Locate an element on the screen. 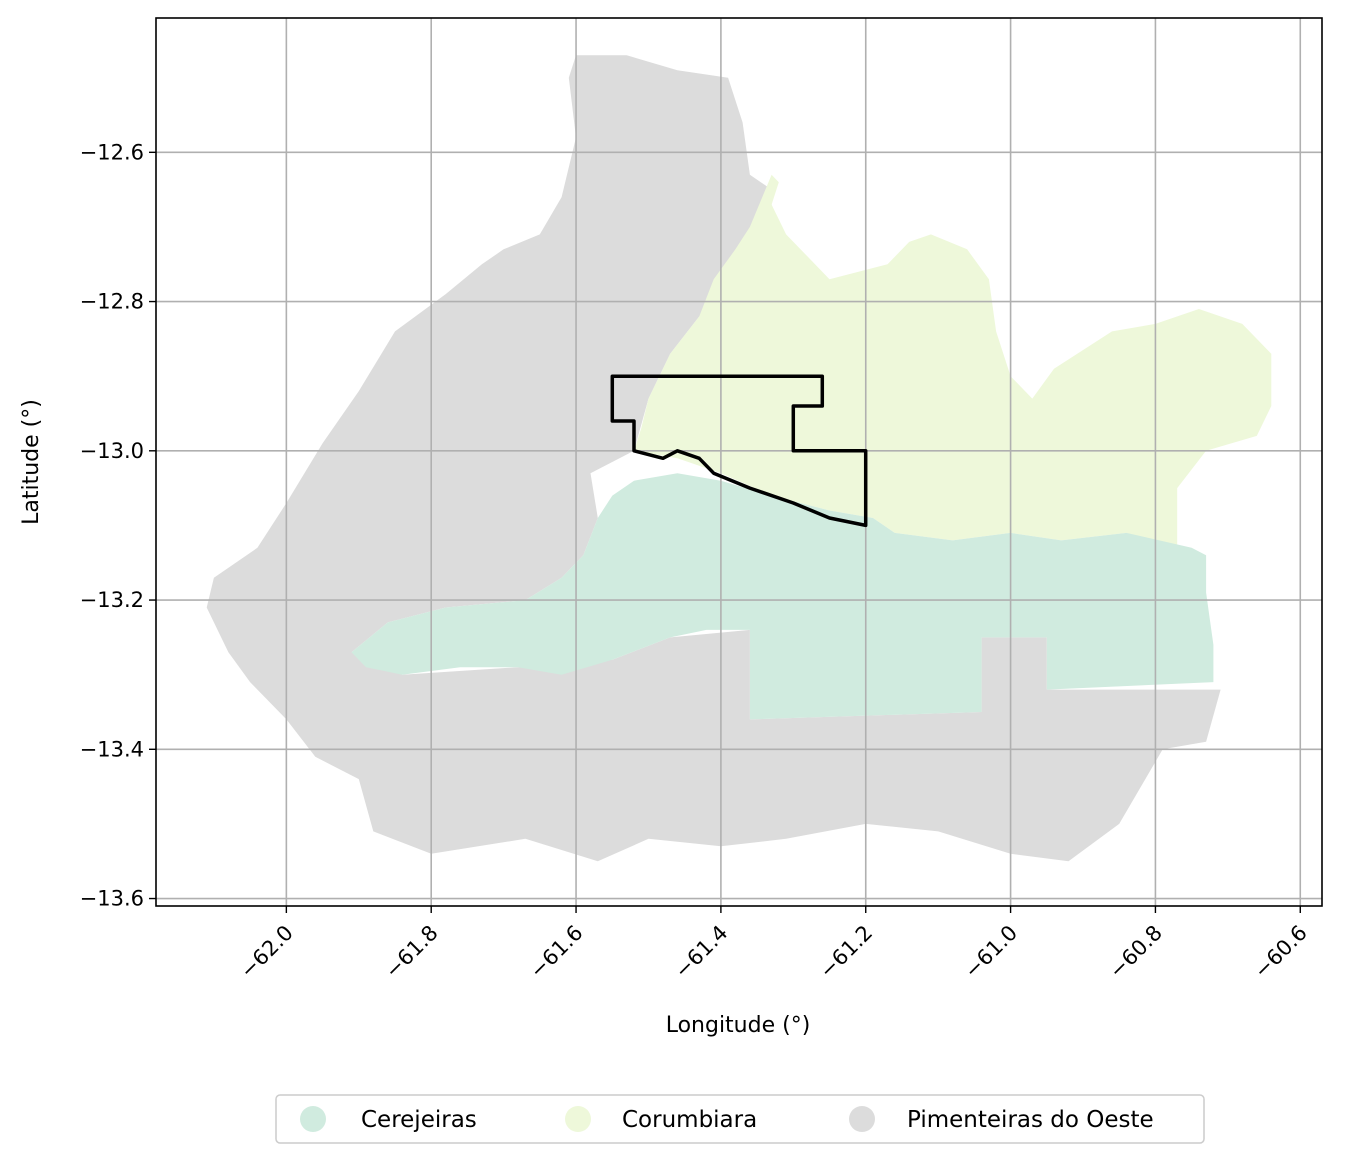 The height and width of the screenshot is (1163, 1356). y-tick-label: −12.6 is located at coordinates (112, 152).